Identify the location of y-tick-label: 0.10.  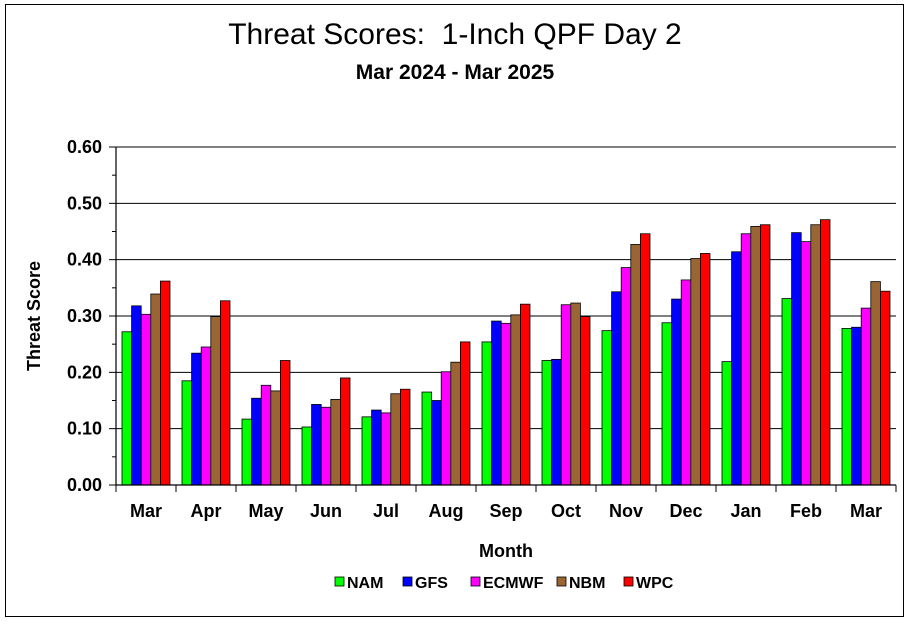
(84, 429).